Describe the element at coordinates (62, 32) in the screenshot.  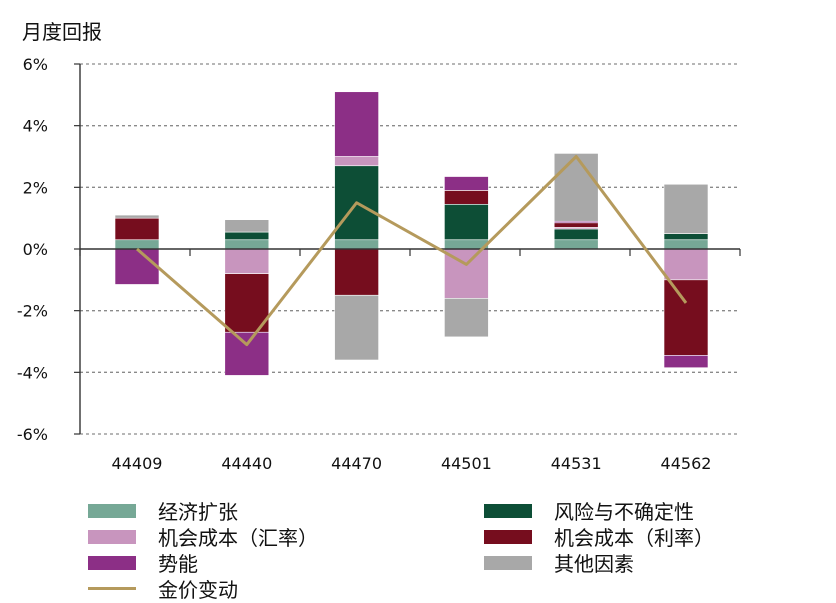
I see `y-axis-title: 月度回报` at that location.